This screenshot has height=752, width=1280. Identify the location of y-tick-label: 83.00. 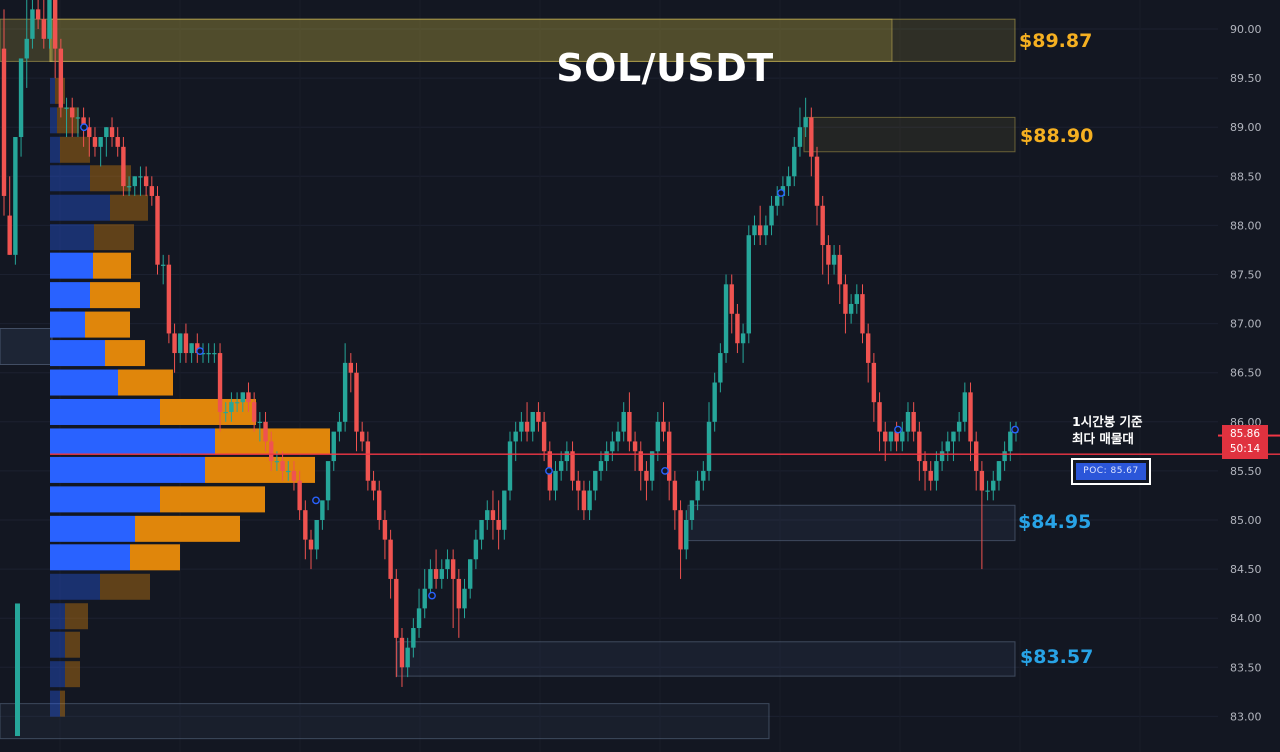
(1246, 716).